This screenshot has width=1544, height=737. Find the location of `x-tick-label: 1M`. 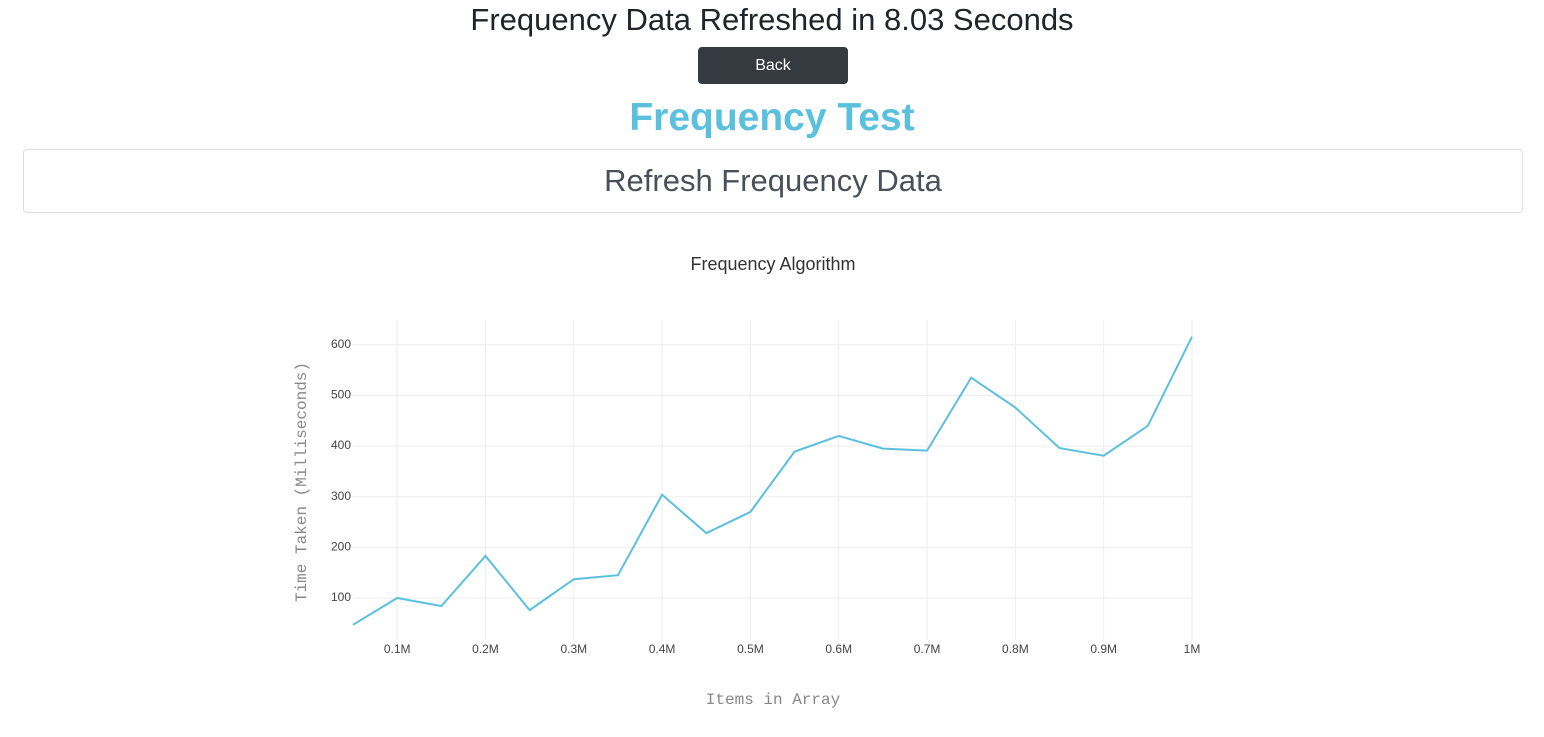

x-tick-label: 1M is located at coordinates (1192, 649).